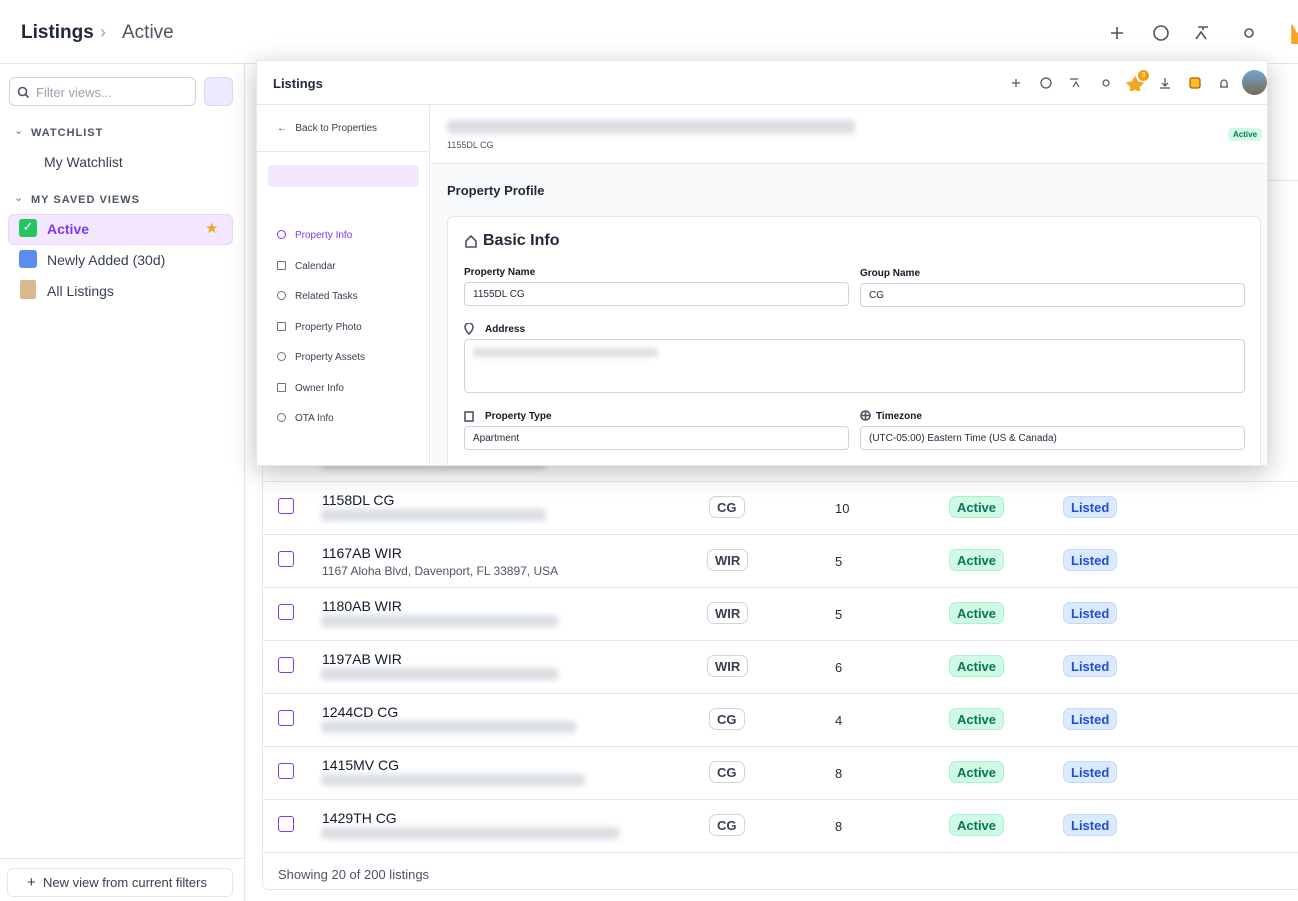  Describe the element at coordinates (839, 720) in the screenshot. I see `unit-count: 4` at that location.